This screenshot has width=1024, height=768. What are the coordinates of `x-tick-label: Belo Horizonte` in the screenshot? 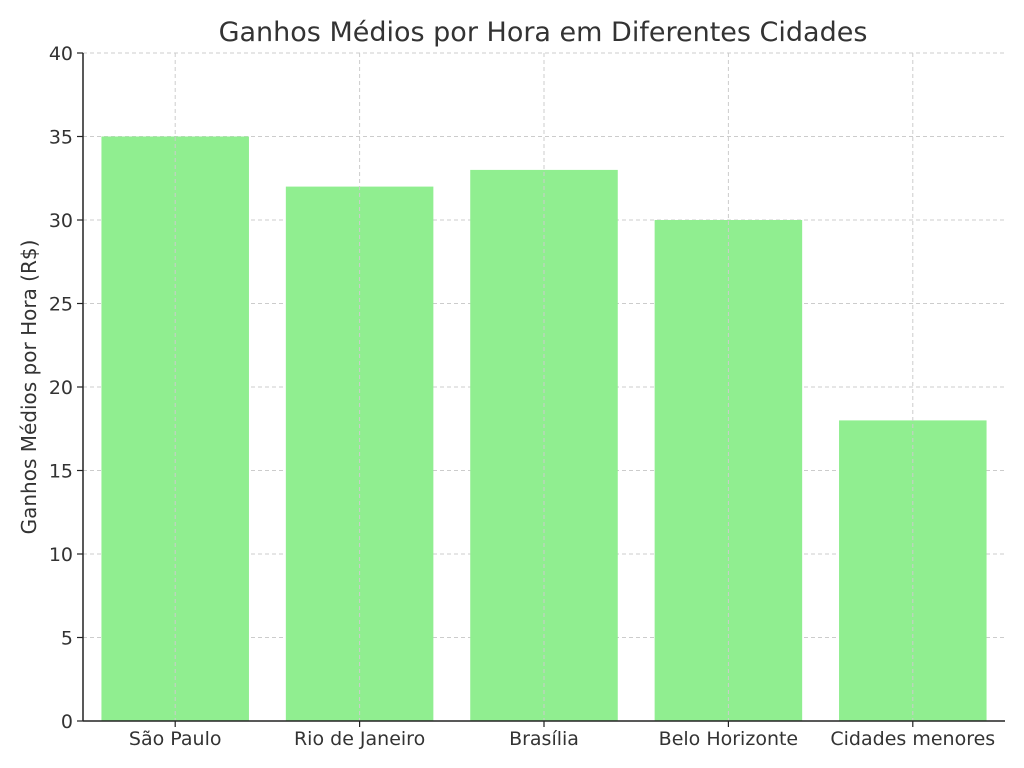 It's located at (728, 739).